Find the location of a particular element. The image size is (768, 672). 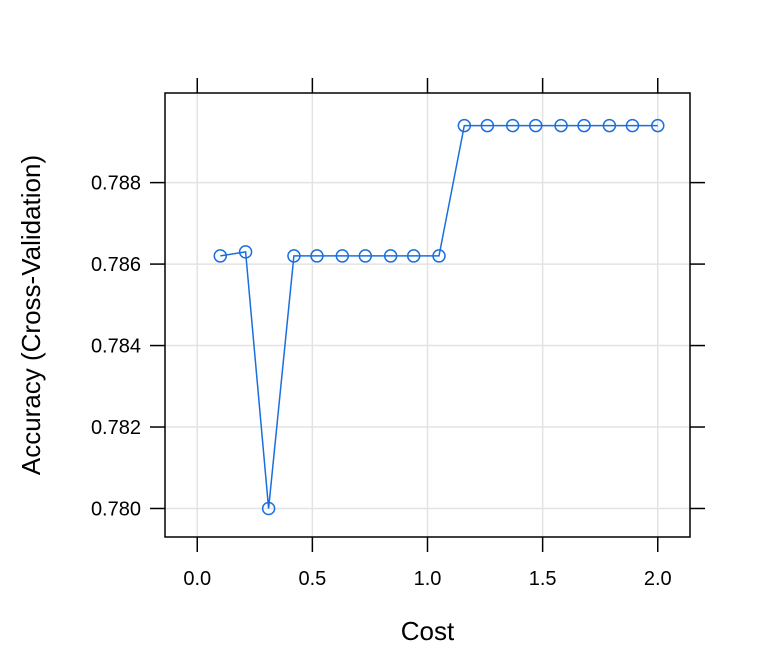

x-tick-label: 1.0 is located at coordinates (428, 579).